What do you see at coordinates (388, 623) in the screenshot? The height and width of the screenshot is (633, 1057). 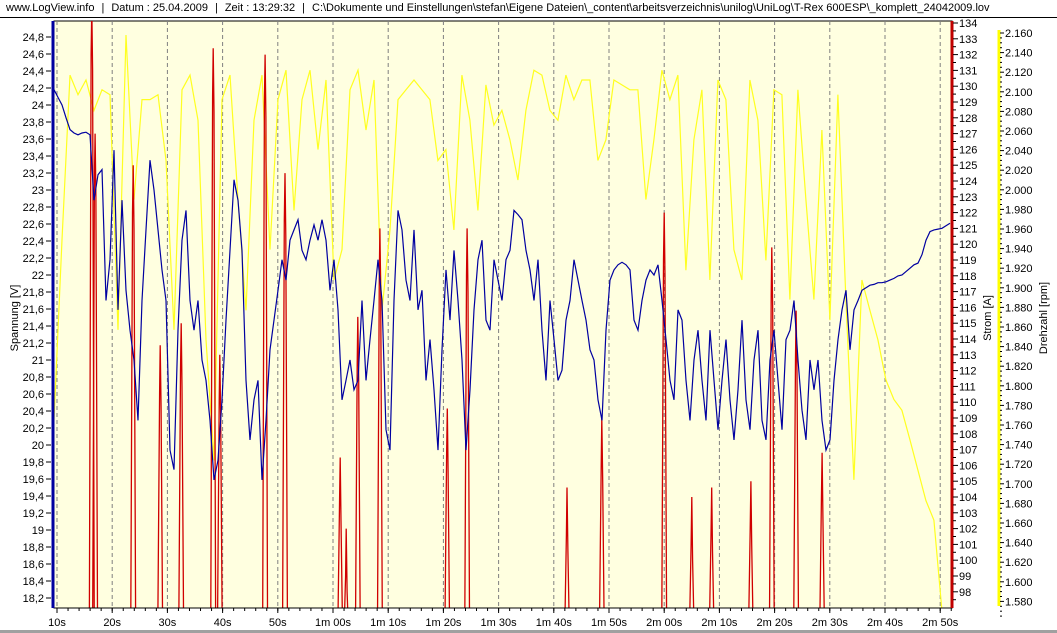 I see `x-tick-label: 1m 10s` at bounding box center [388, 623].